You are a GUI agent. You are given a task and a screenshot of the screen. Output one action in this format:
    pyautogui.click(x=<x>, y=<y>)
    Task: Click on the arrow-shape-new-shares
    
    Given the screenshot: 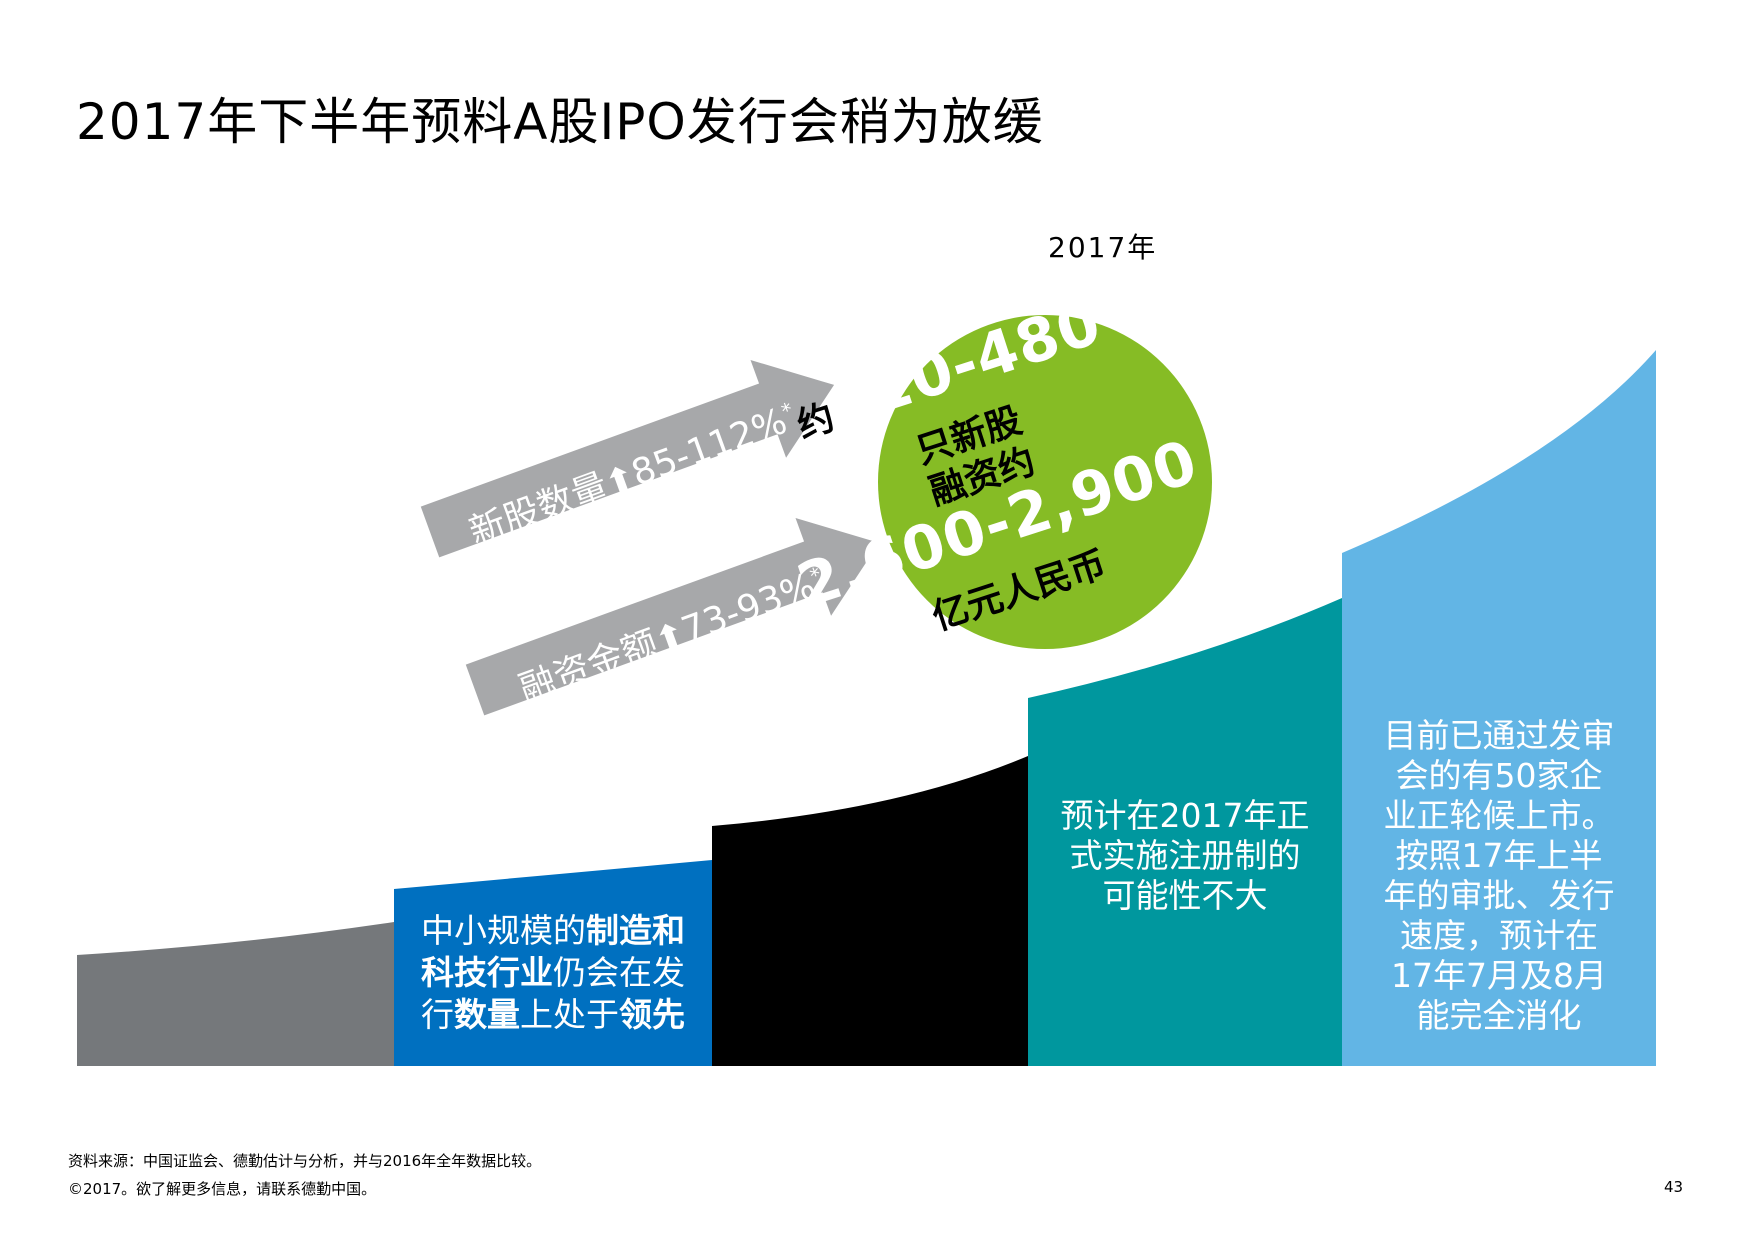 What is the action you would take?
    pyautogui.click(x=627, y=459)
    